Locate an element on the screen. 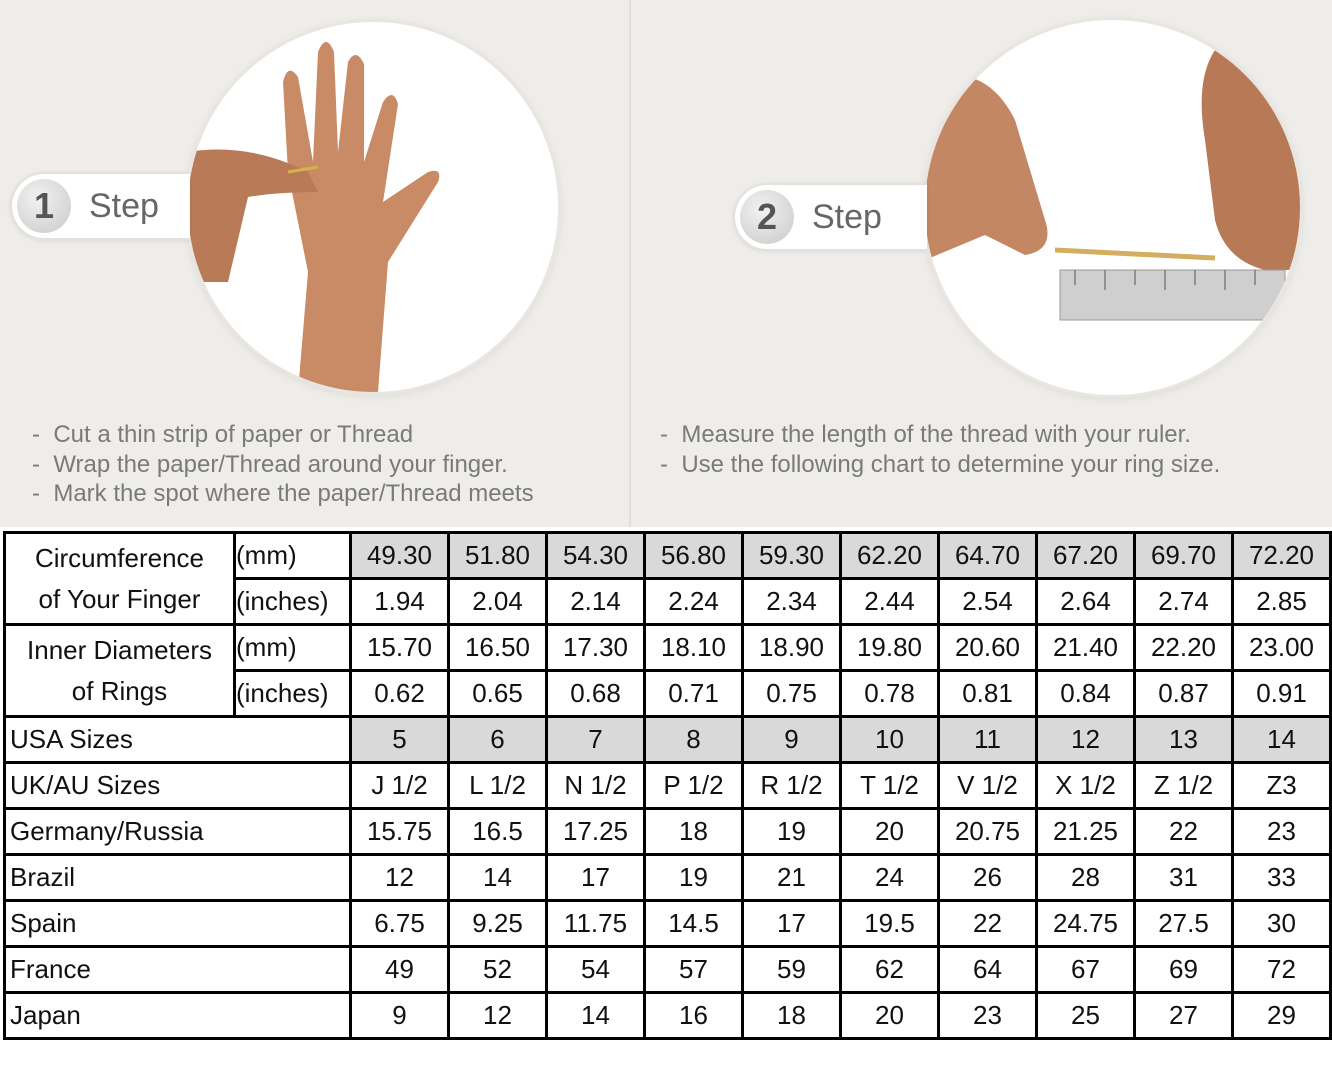 The height and width of the screenshot is (1075, 1332). row-label: Japan is located at coordinates (177, 1015).